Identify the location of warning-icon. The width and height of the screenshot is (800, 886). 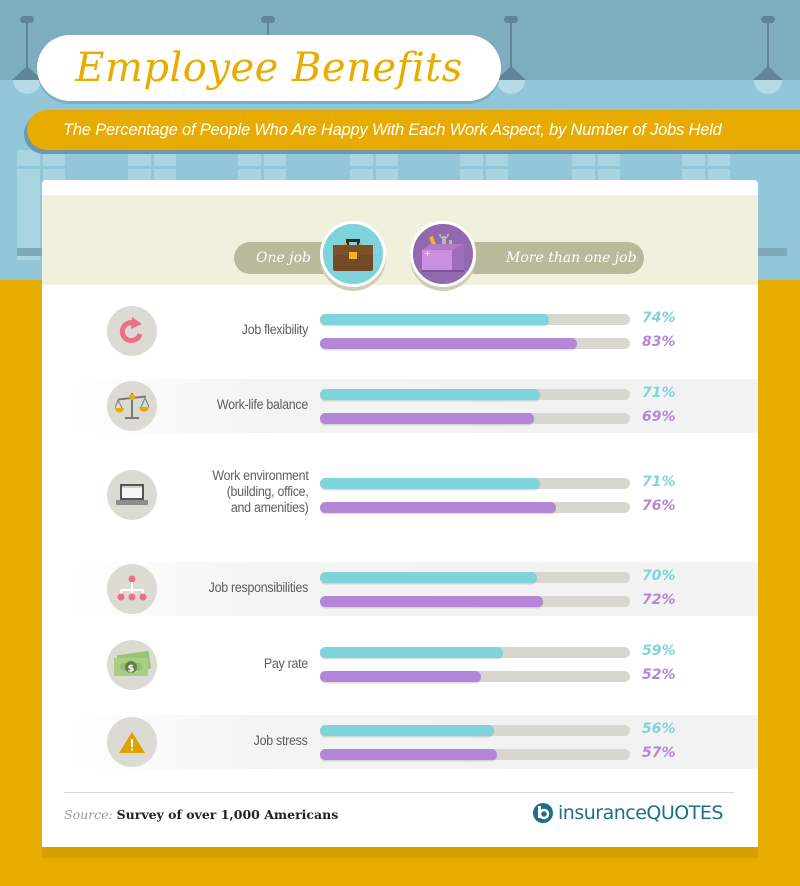
(132, 742).